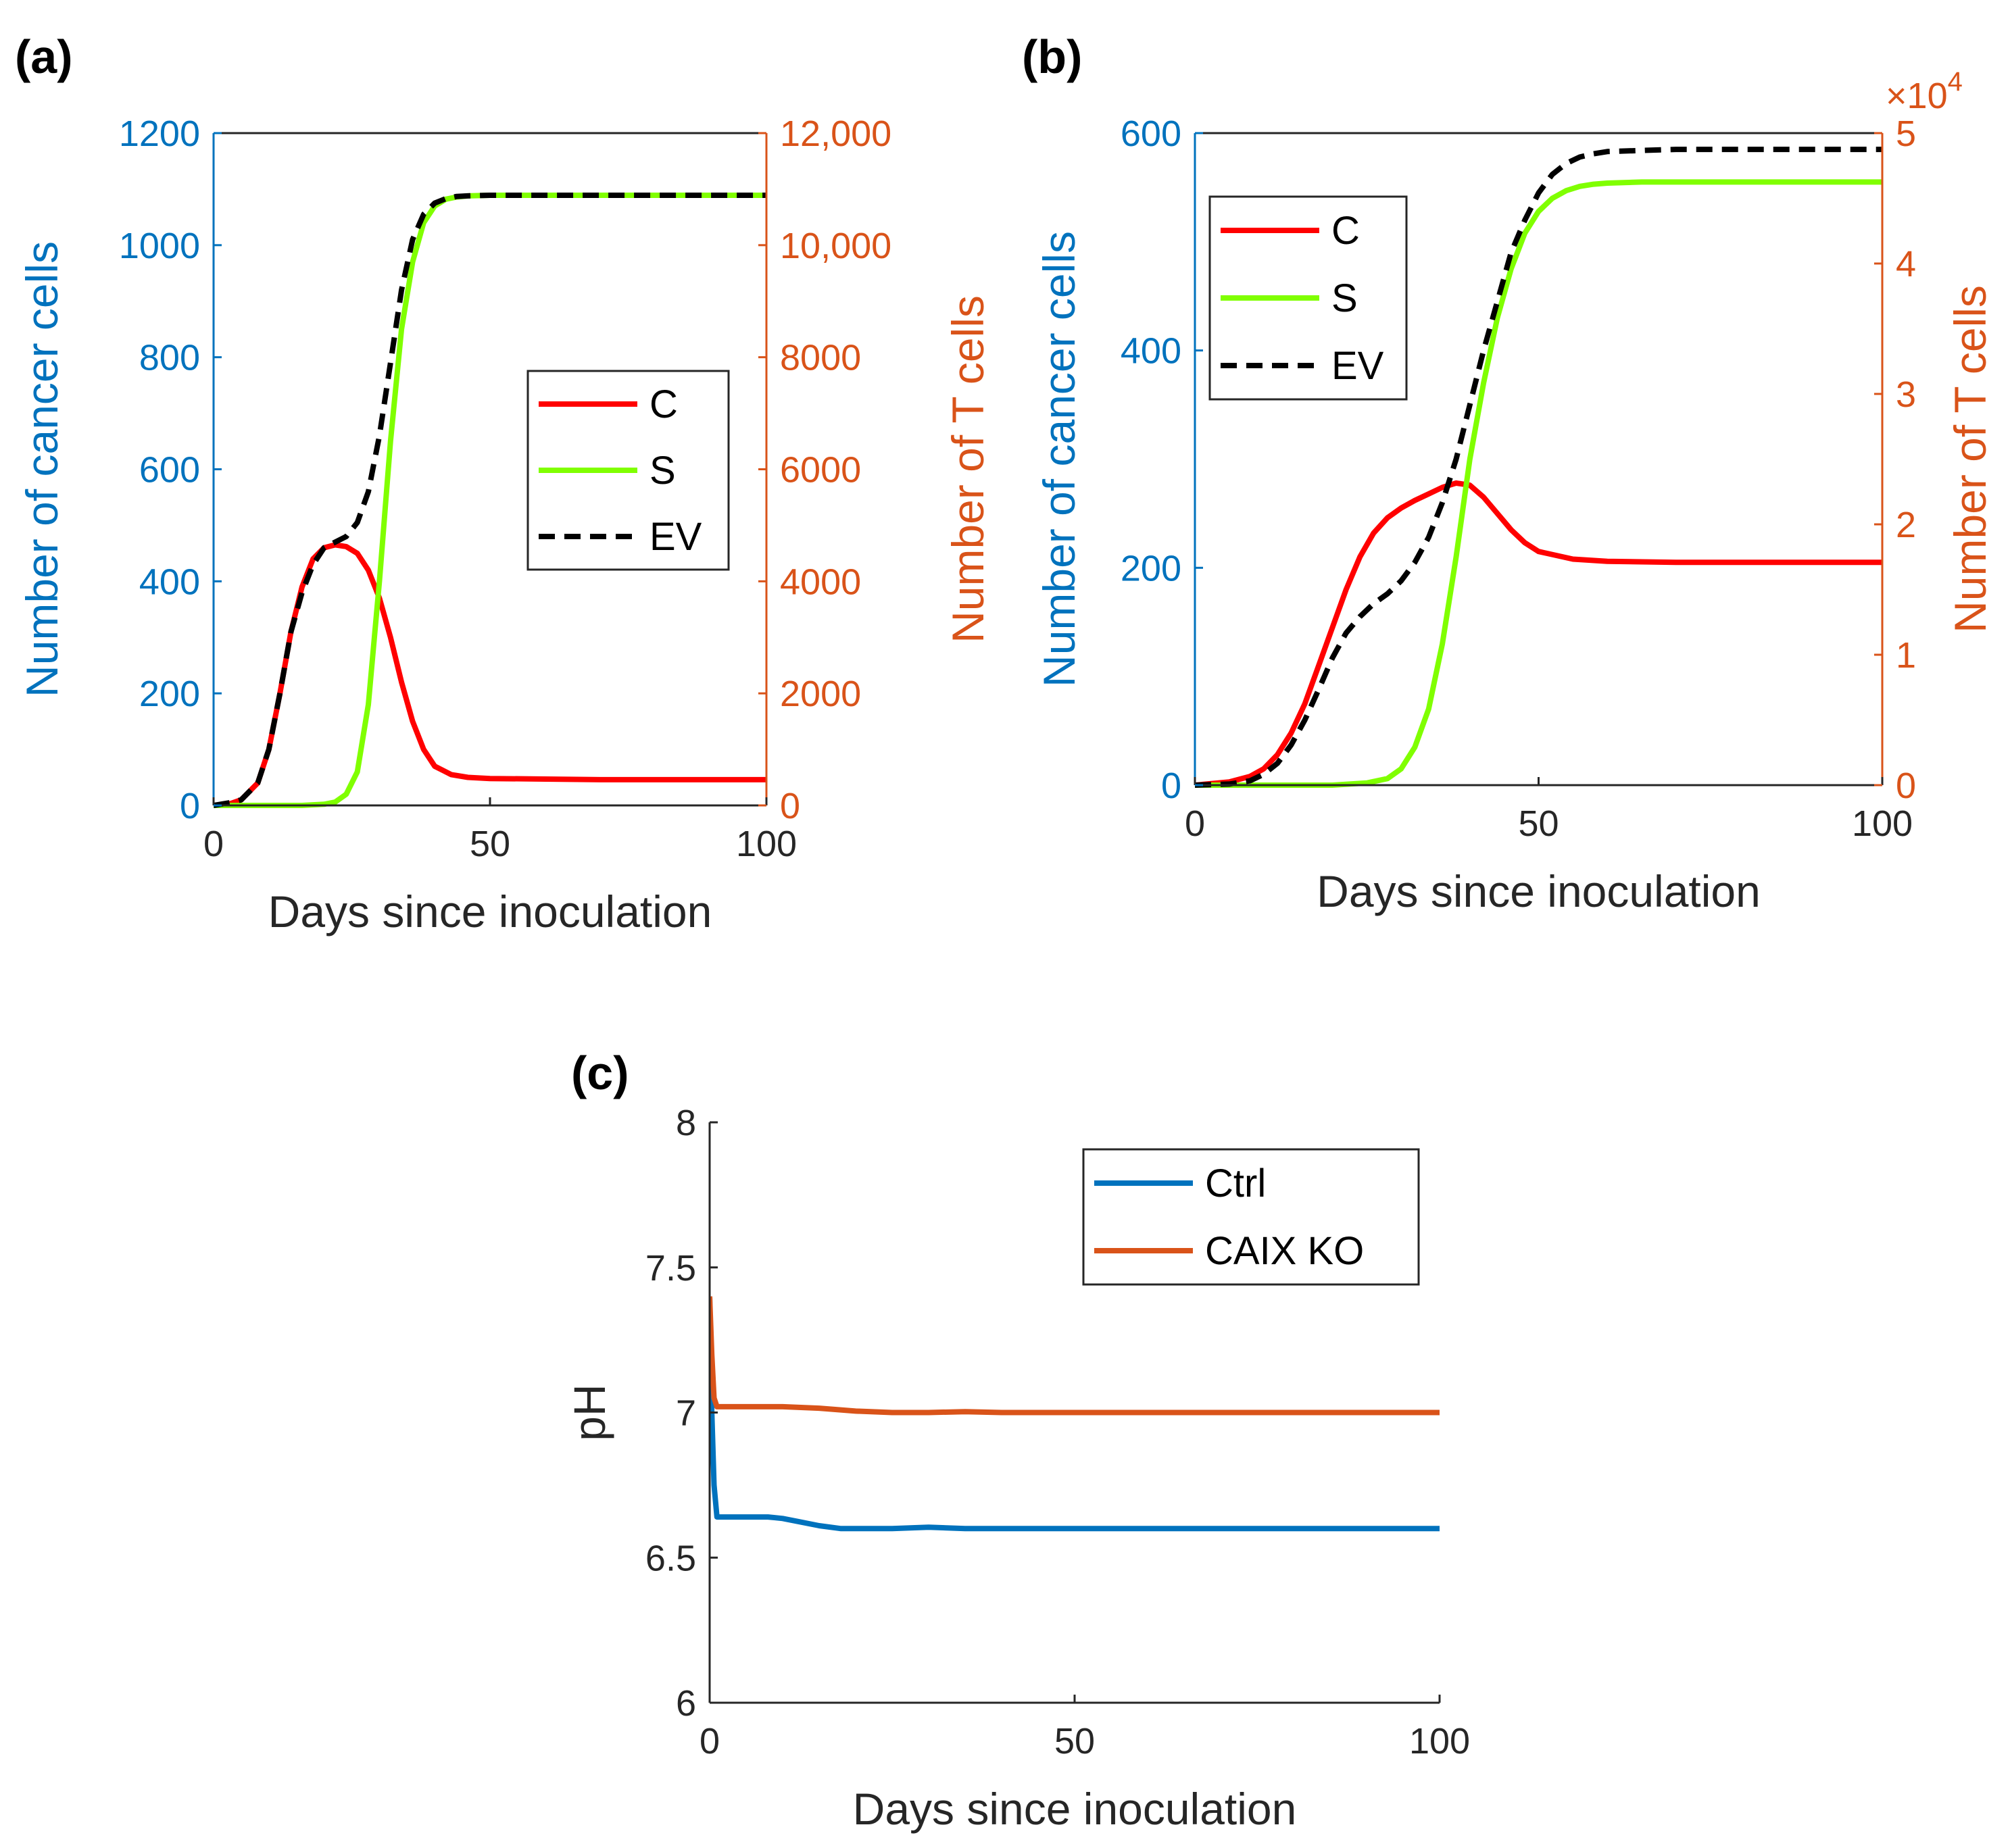  Describe the element at coordinates (159, 134) in the screenshot. I see `y-tick-label-a: 1200` at that location.